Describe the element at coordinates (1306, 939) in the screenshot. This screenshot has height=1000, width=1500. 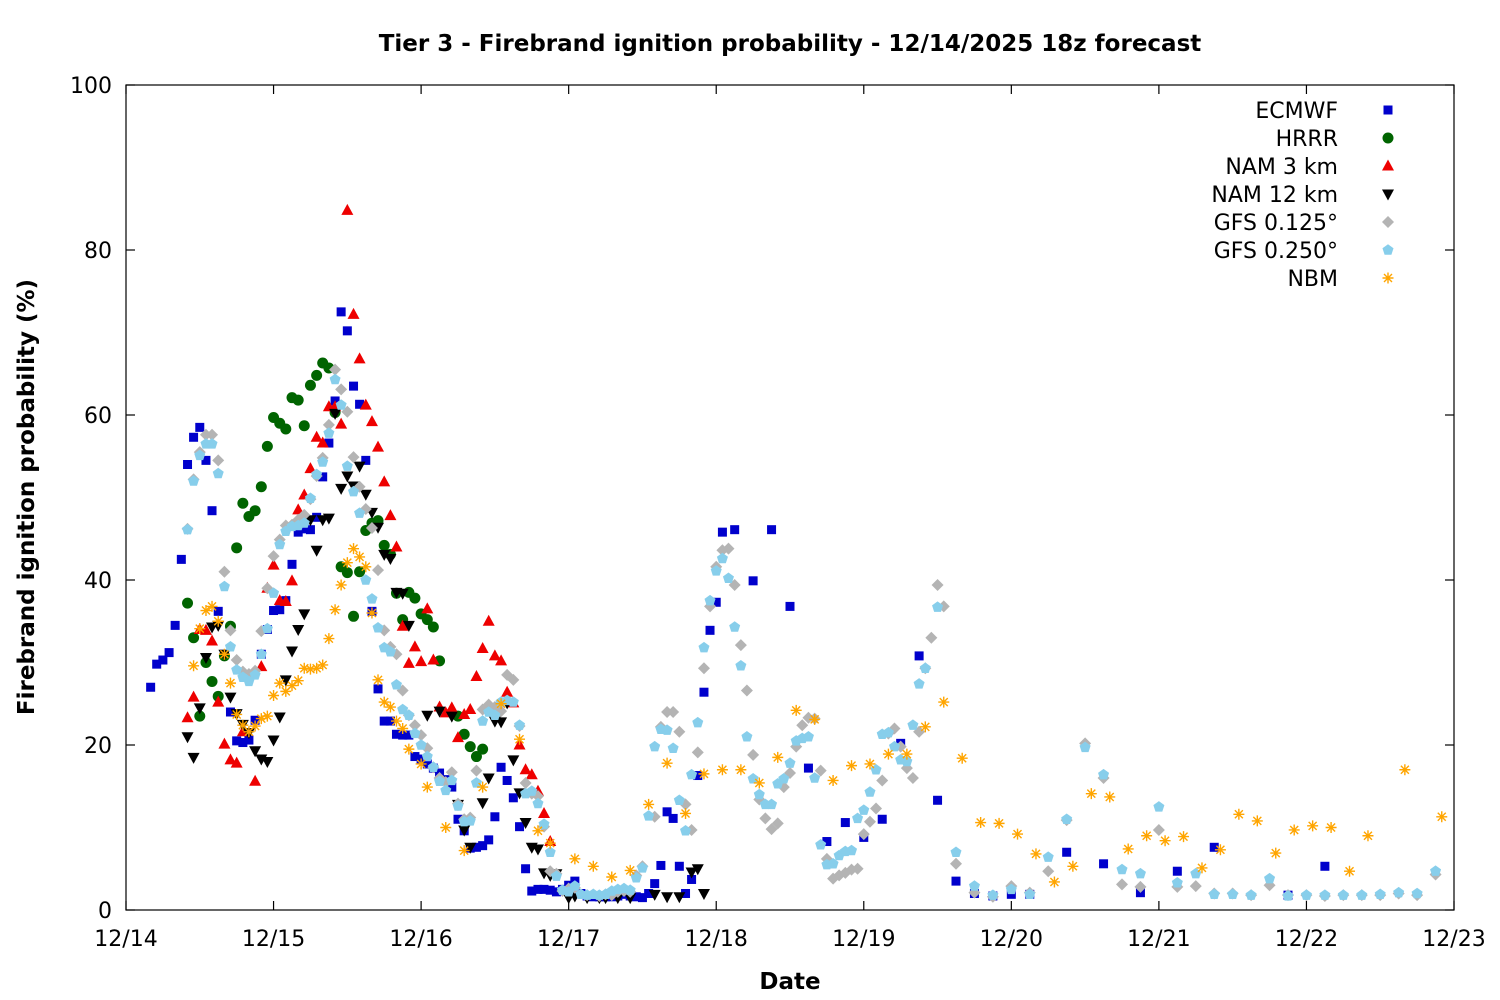
I see `x-tick-label: 12/22` at that location.